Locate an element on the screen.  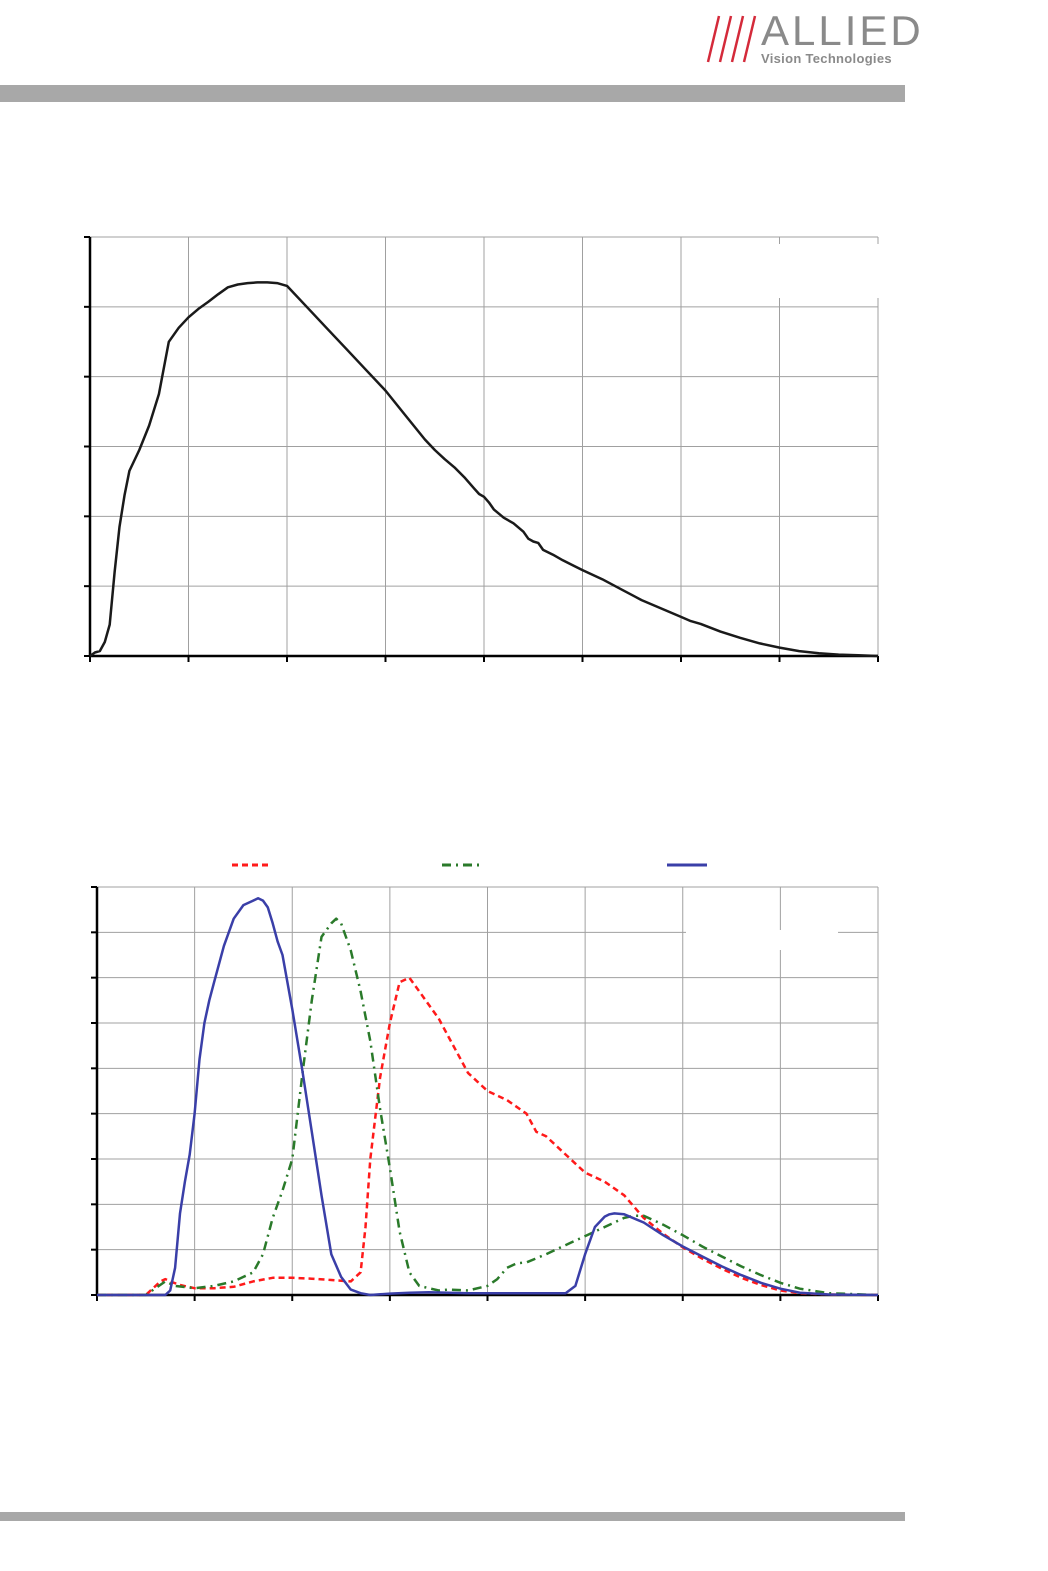
logo-brand-text: ALLIED is located at coordinates (842, 30).